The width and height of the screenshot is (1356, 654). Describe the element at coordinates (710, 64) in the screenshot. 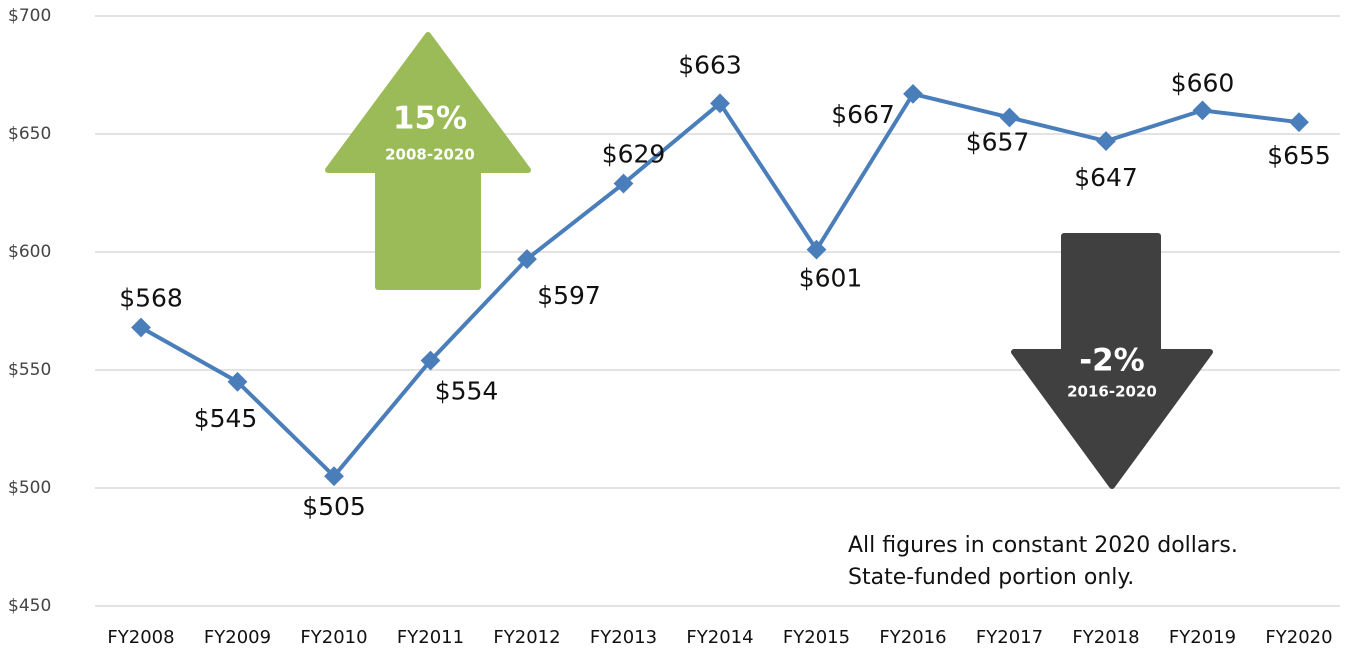

I see `data-label: $663` at that location.